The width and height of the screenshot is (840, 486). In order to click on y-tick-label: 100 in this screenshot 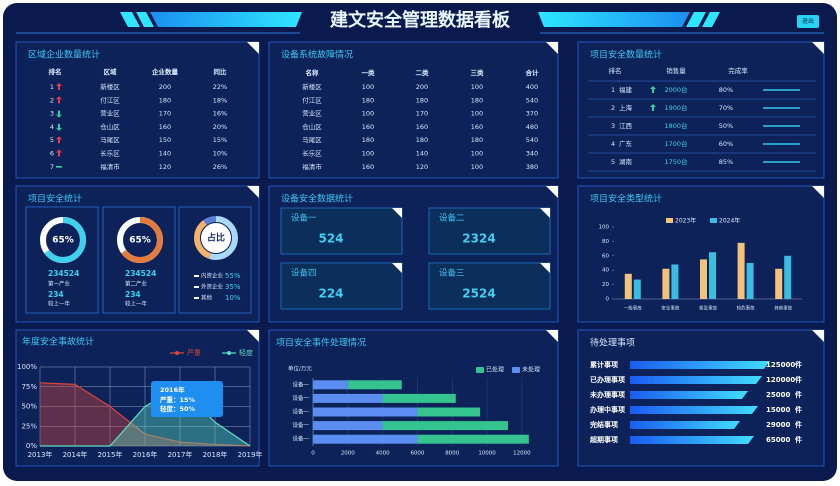, I will do `click(604, 228)`.